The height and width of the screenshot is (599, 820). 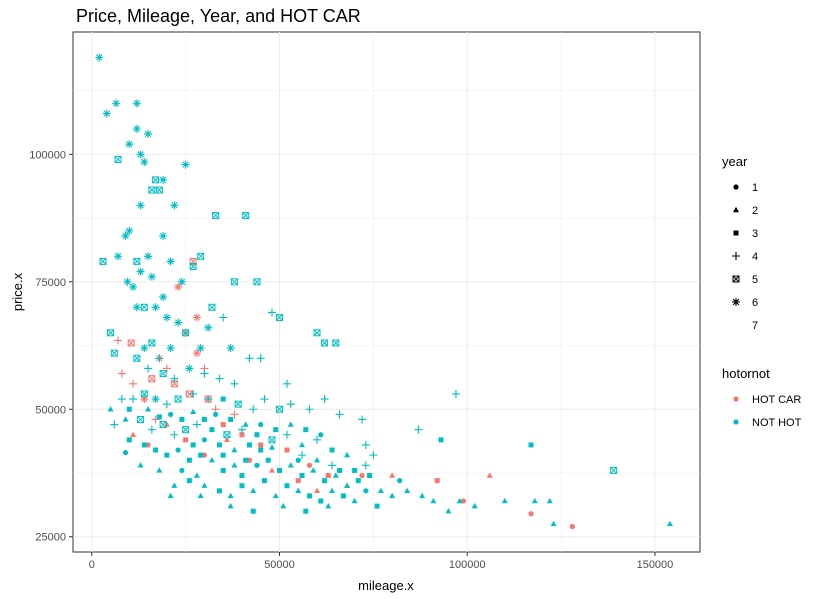 I want to click on legend-label-year: 4, so click(x=755, y=257).